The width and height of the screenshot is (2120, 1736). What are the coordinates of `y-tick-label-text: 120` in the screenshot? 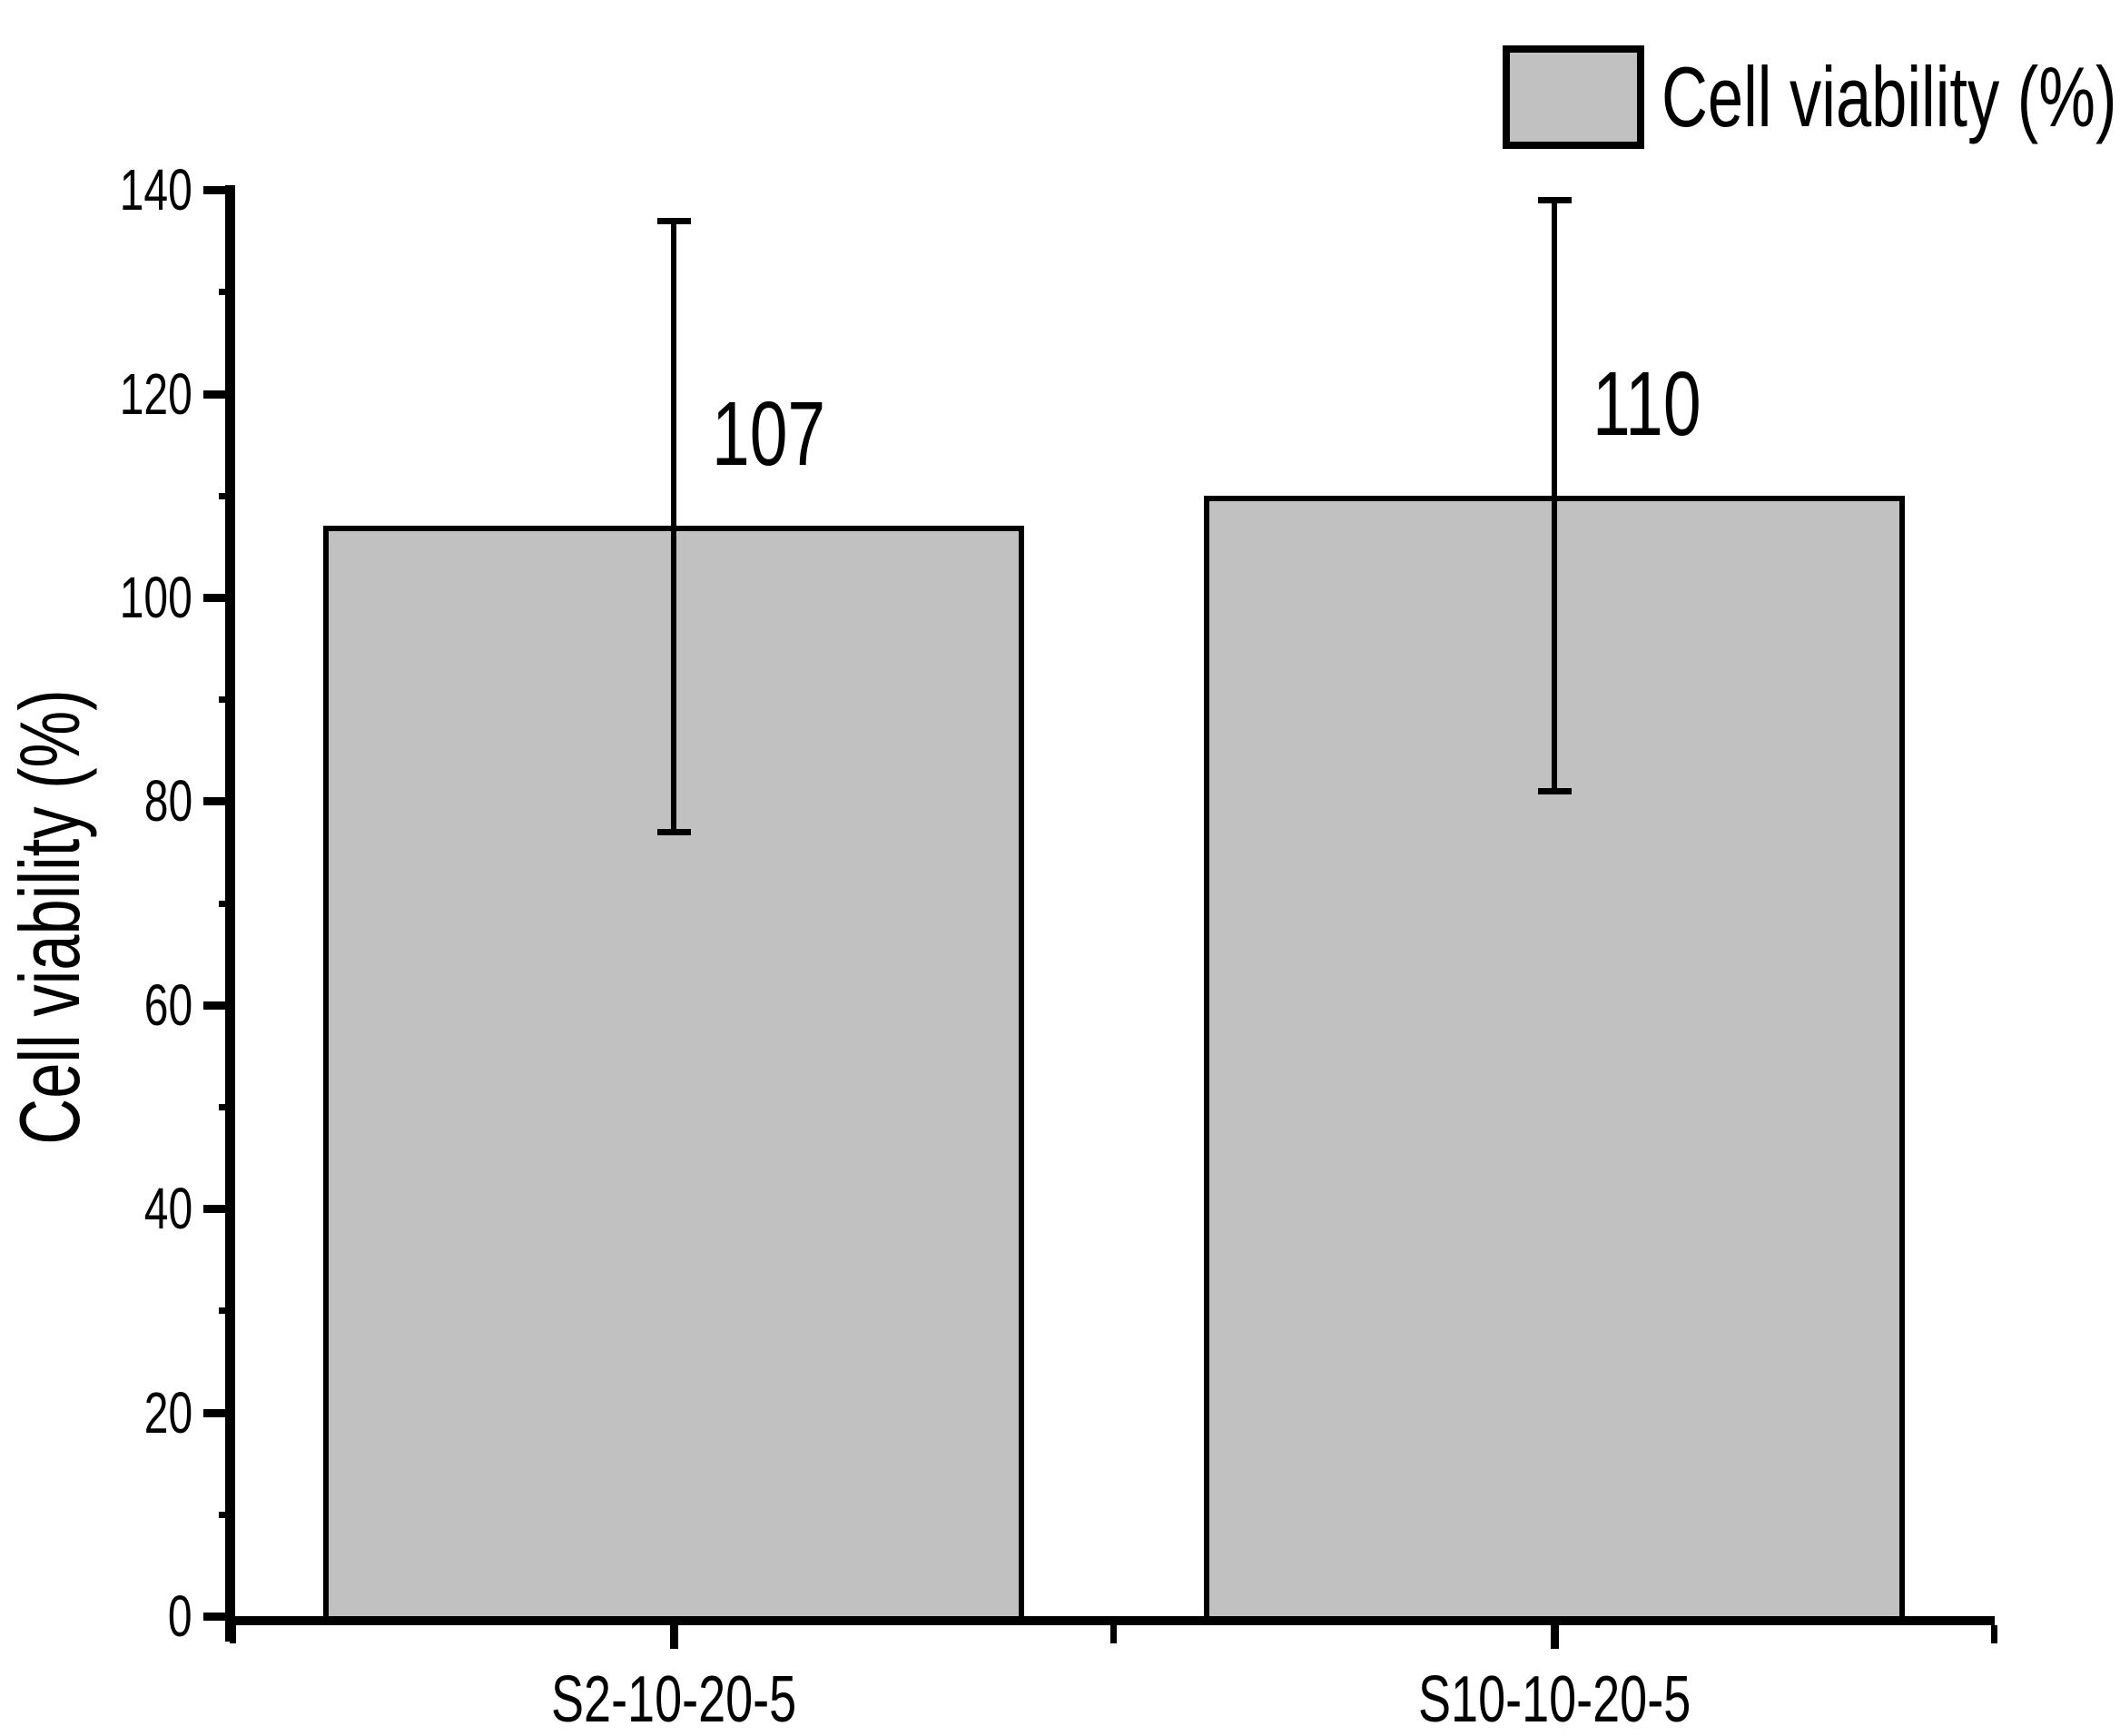 It's located at (155, 393).